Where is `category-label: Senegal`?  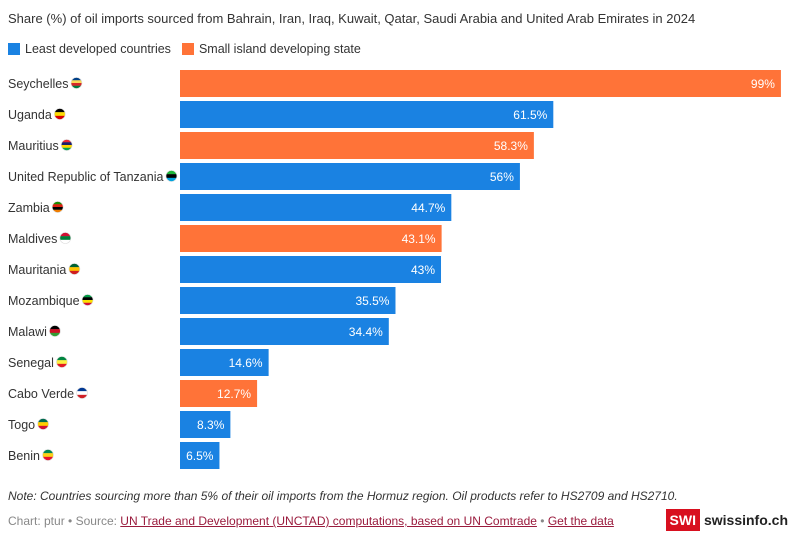 category-label: Senegal is located at coordinates (31, 363).